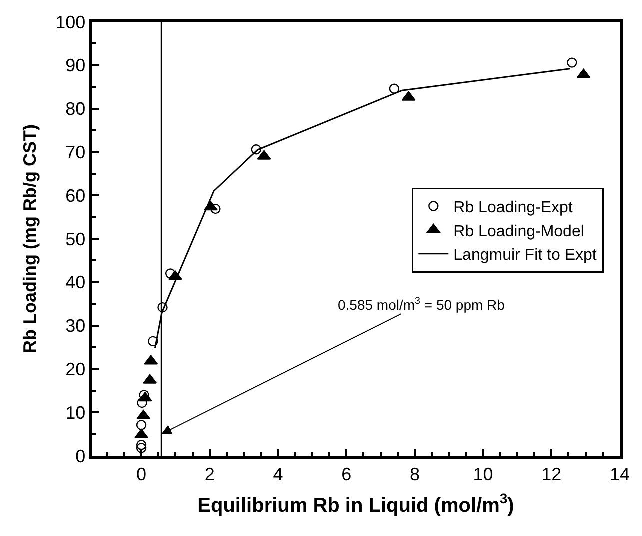  I want to click on legend-label: Langmuir Fit to Expt, so click(526, 255).